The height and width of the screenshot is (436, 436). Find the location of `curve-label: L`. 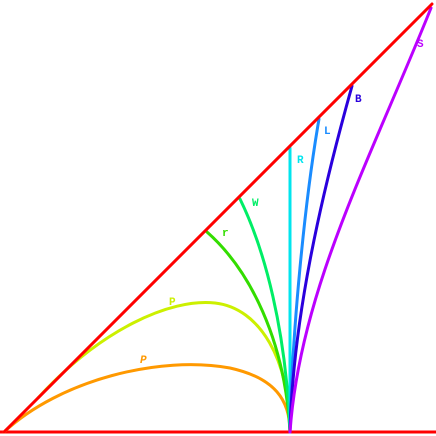

curve-label: L is located at coordinates (327, 132).